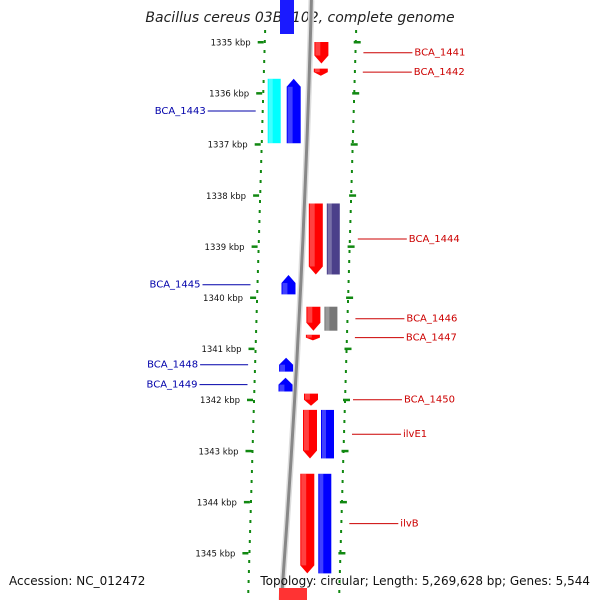 Image resolution: width=600 pixels, height=600 pixels. I want to click on feature-bar, so click(325, 523).